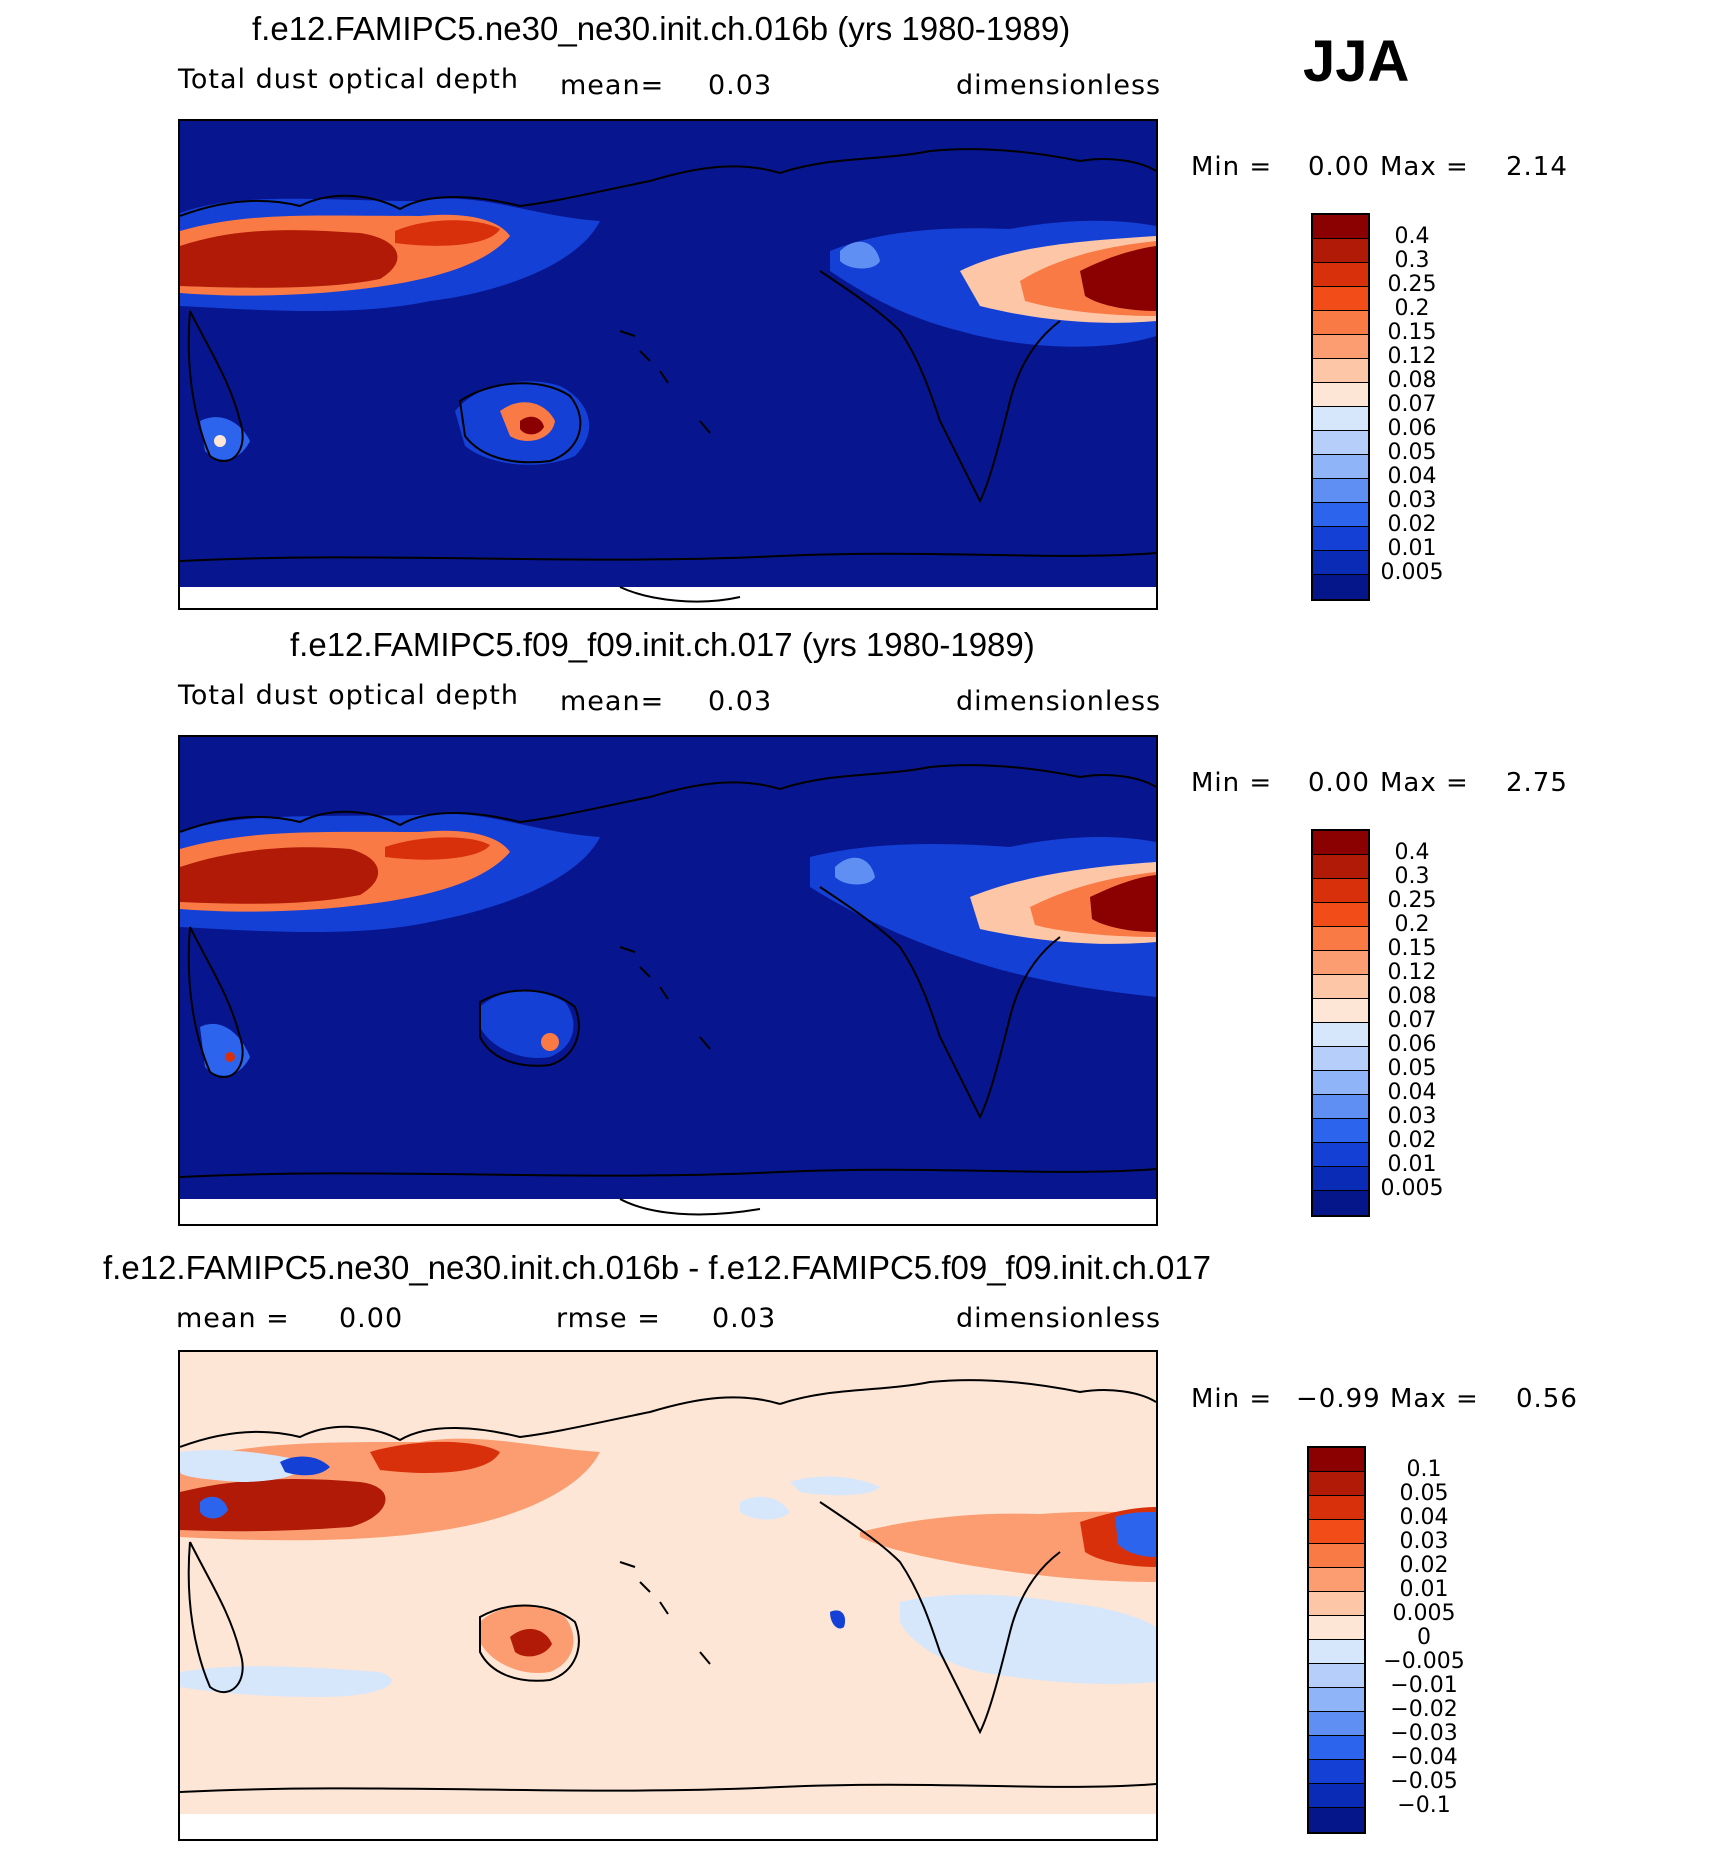 Image resolution: width=1710 pixels, height=1874 pixels. Describe the element at coordinates (1412, 972) in the screenshot. I see `panel2-colorbar-label: 0.12` at that location.